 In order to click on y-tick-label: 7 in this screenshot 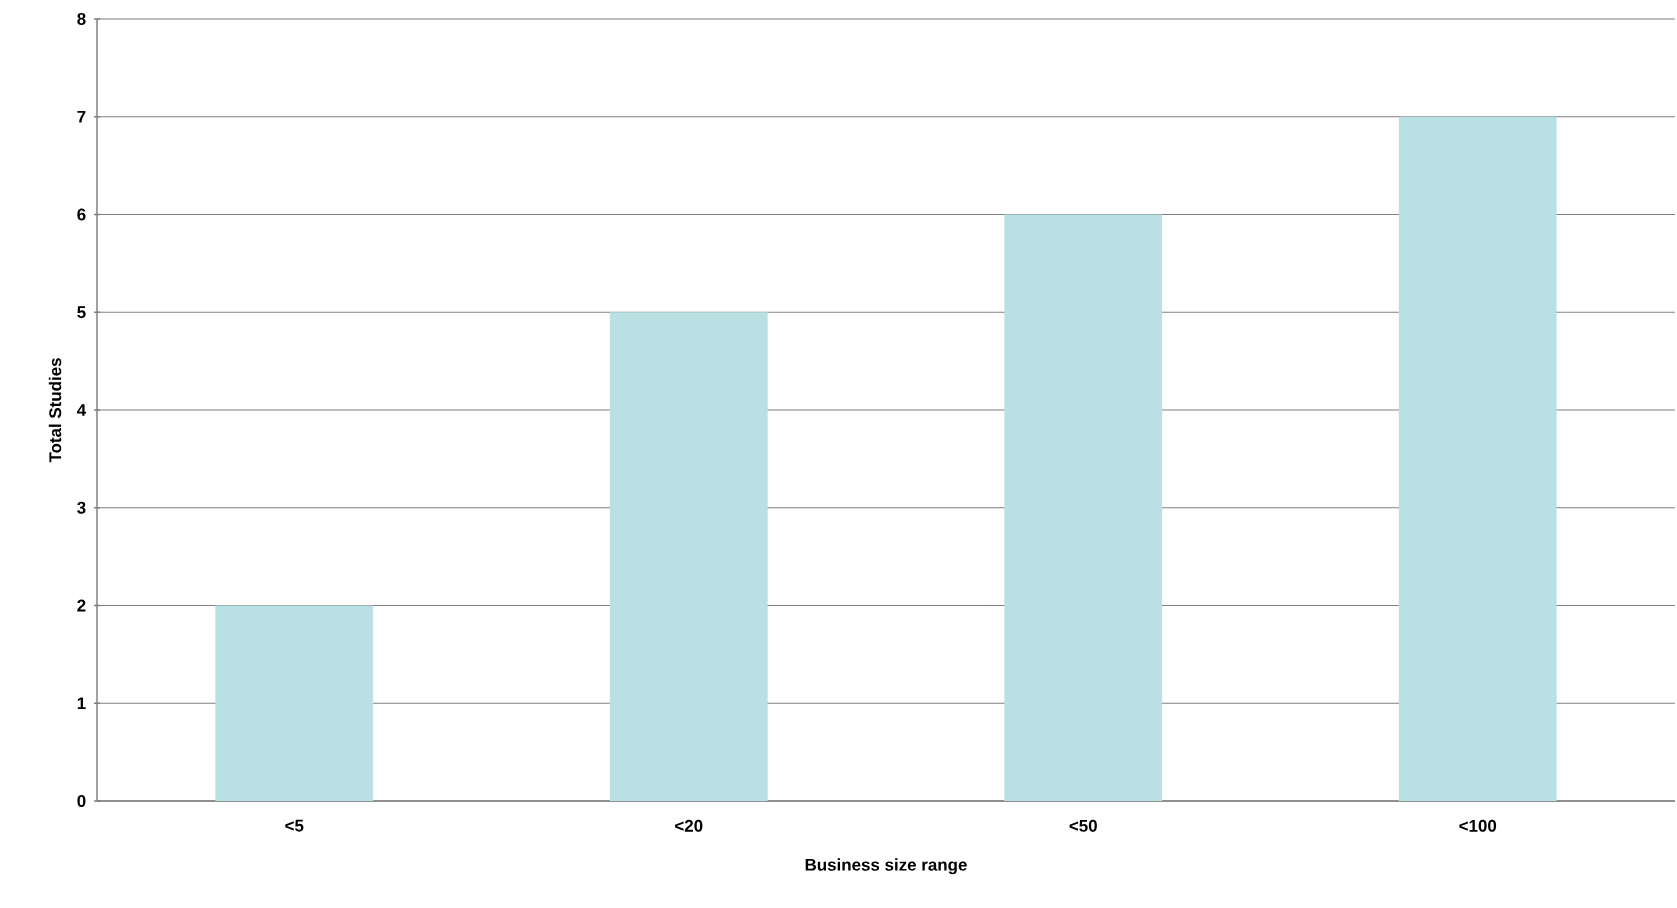, I will do `click(81, 116)`.